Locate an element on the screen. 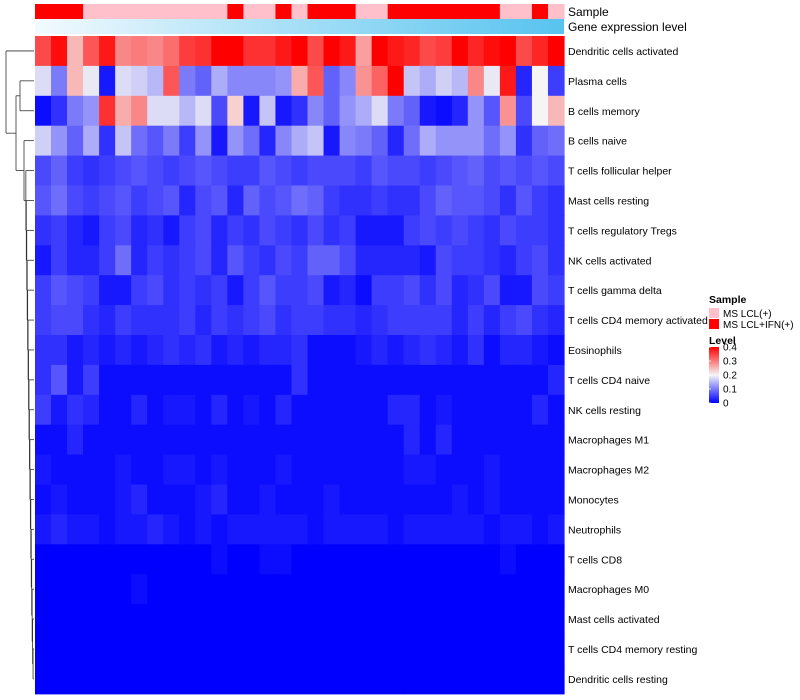 Image resolution: width=800 pixels, height=700 pixels. row-label: B cells memory is located at coordinates (604, 112).